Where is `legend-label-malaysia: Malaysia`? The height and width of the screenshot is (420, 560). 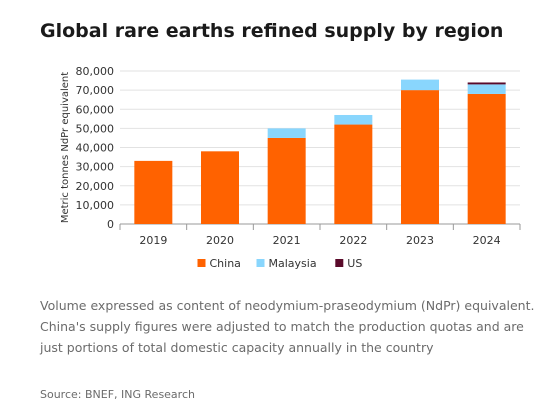 legend-label-malaysia: Malaysia is located at coordinates (293, 263).